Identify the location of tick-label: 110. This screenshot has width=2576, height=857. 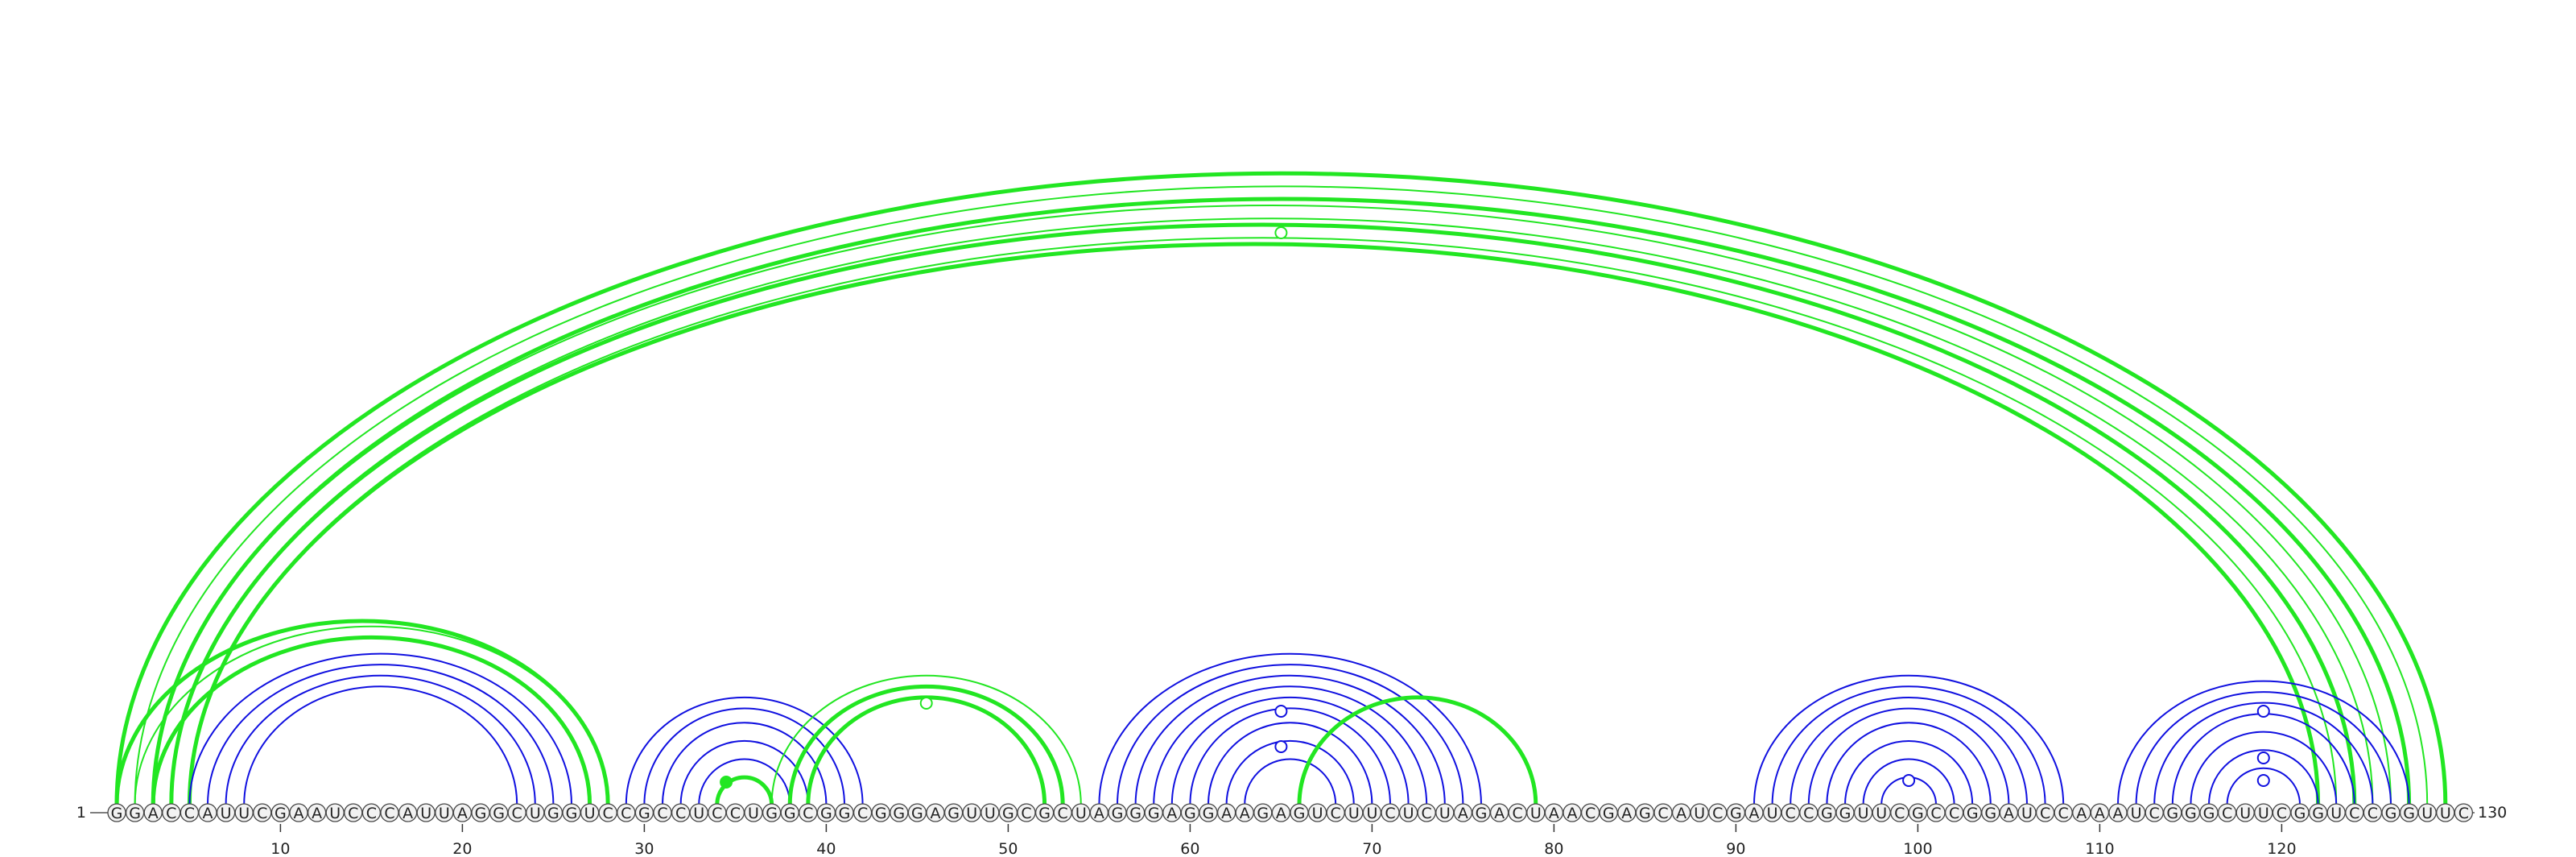
(2099, 849).